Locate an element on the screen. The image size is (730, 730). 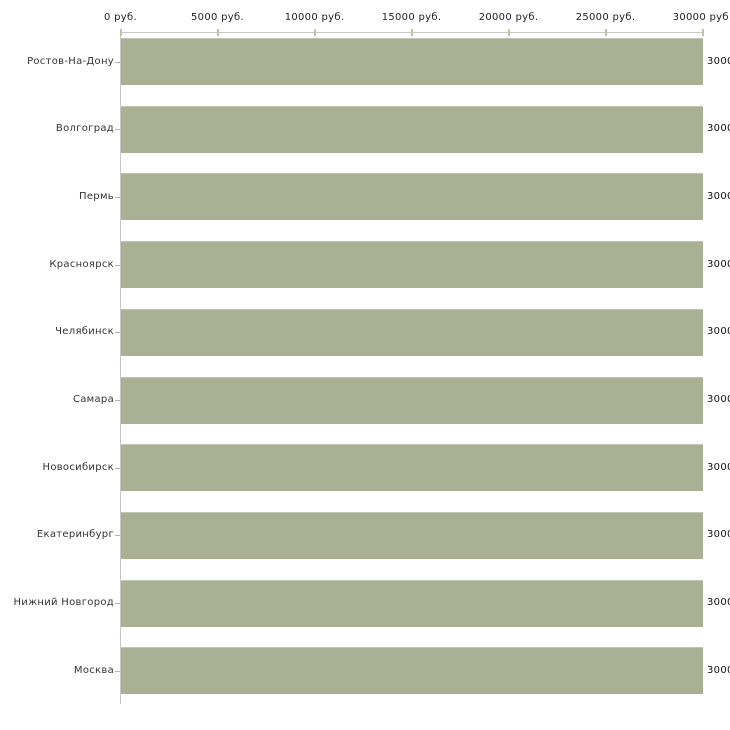
category-label: Красноярск is located at coordinates (81, 264).